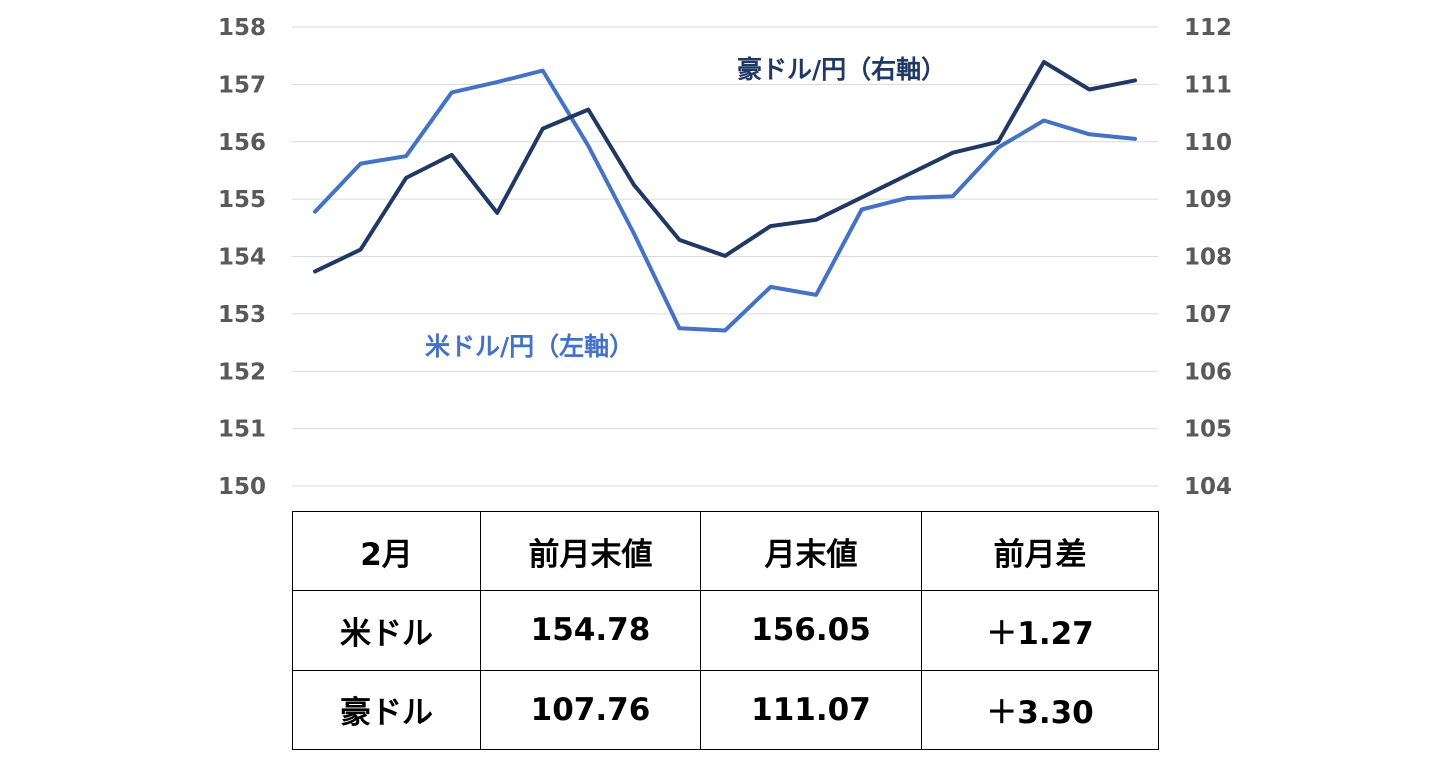 The image size is (1448, 760). I want to click on left-axis-tick-label: 151, so click(242, 430).